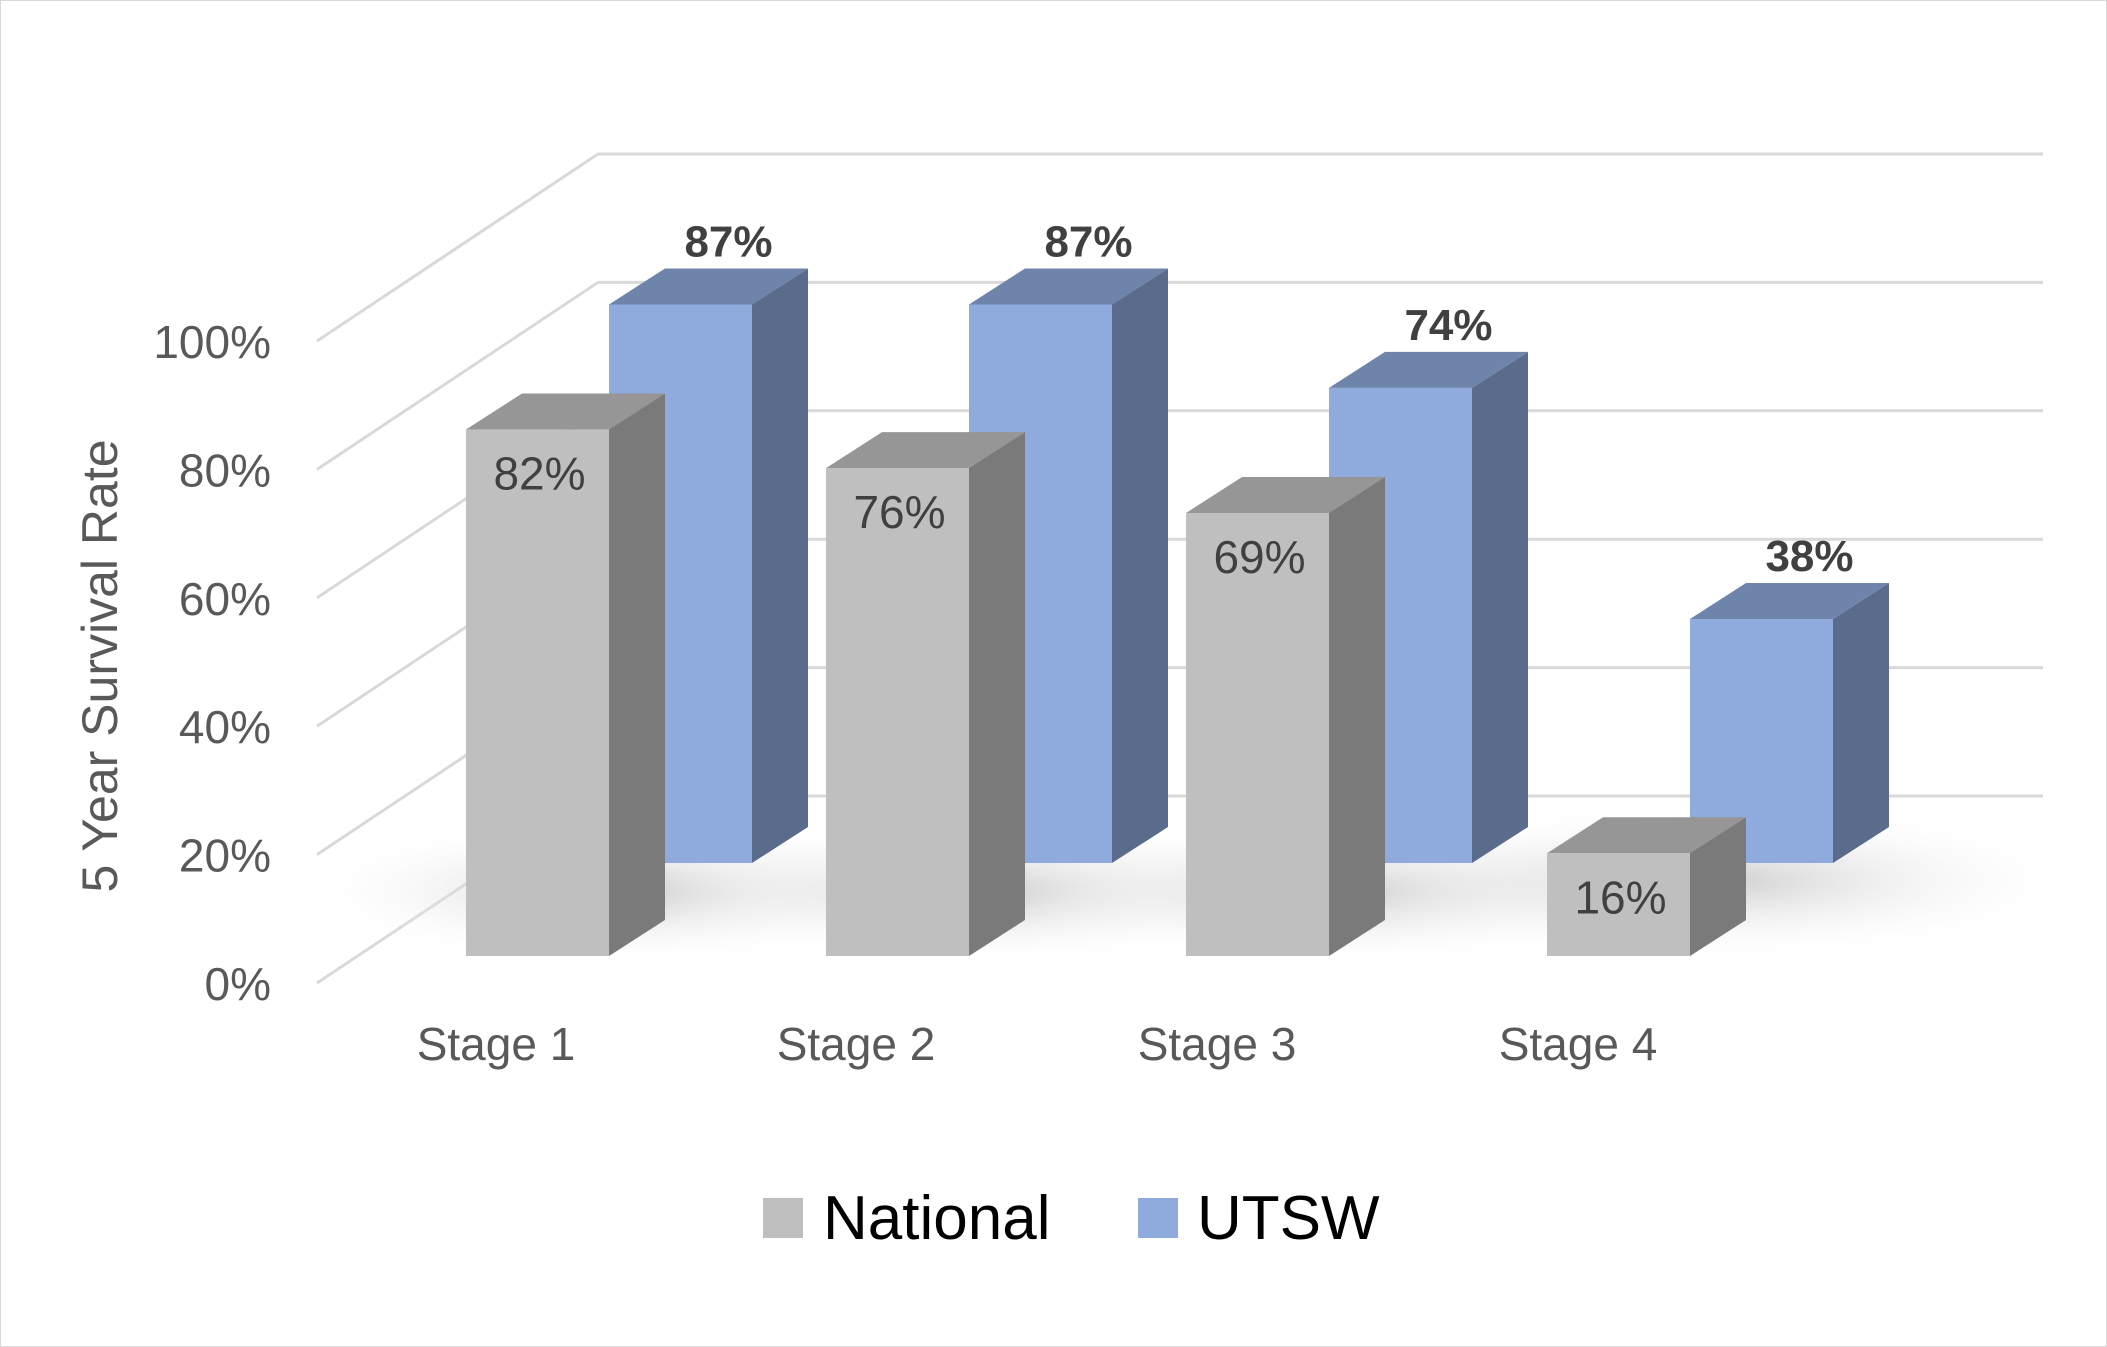 The width and height of the screenshot is (2107, 1347). What do you see at coordinates (100, 665) in the screenshot?
I see `y-axis-title: 5 Year Survival Rate` at bounding box center [100, 665].